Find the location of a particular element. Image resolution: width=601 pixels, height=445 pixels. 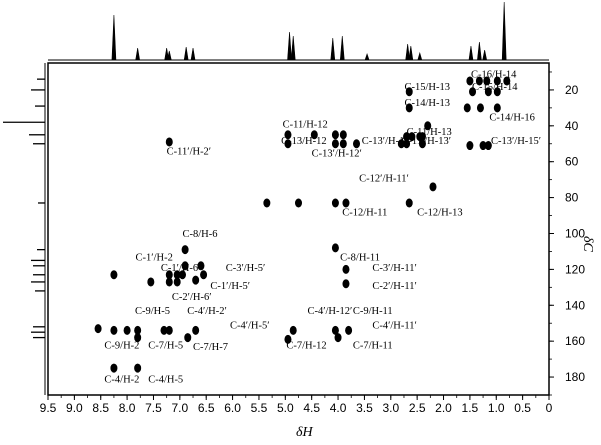

y-tick-label: 160 is located at coordinates (575, 341).